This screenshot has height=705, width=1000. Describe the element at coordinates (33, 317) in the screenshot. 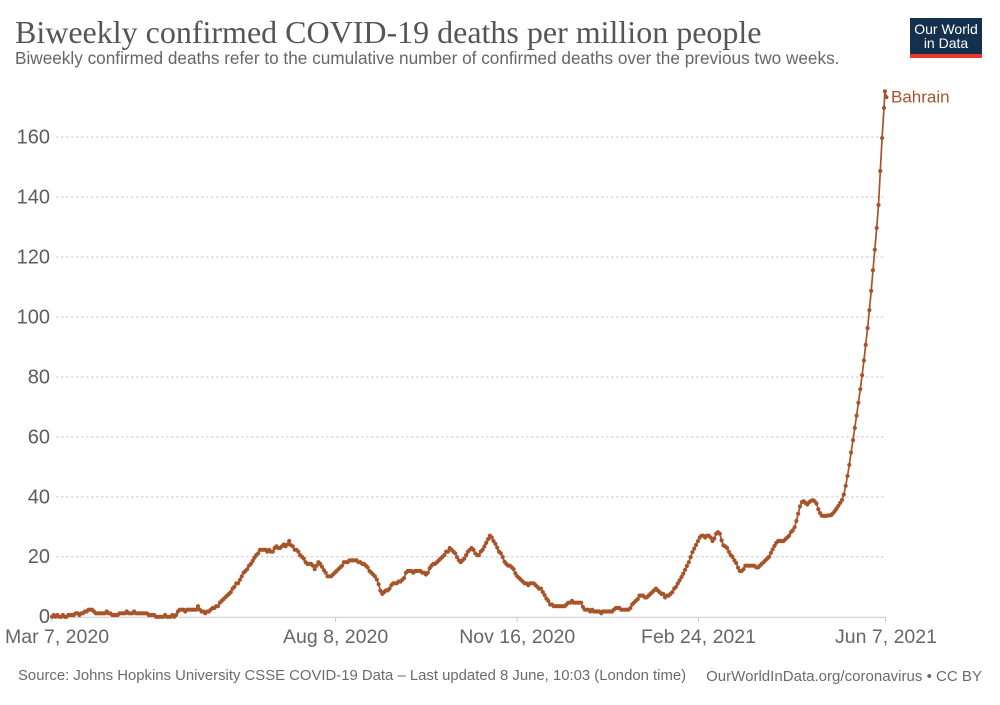

I see `svg-text: 100` at that location.